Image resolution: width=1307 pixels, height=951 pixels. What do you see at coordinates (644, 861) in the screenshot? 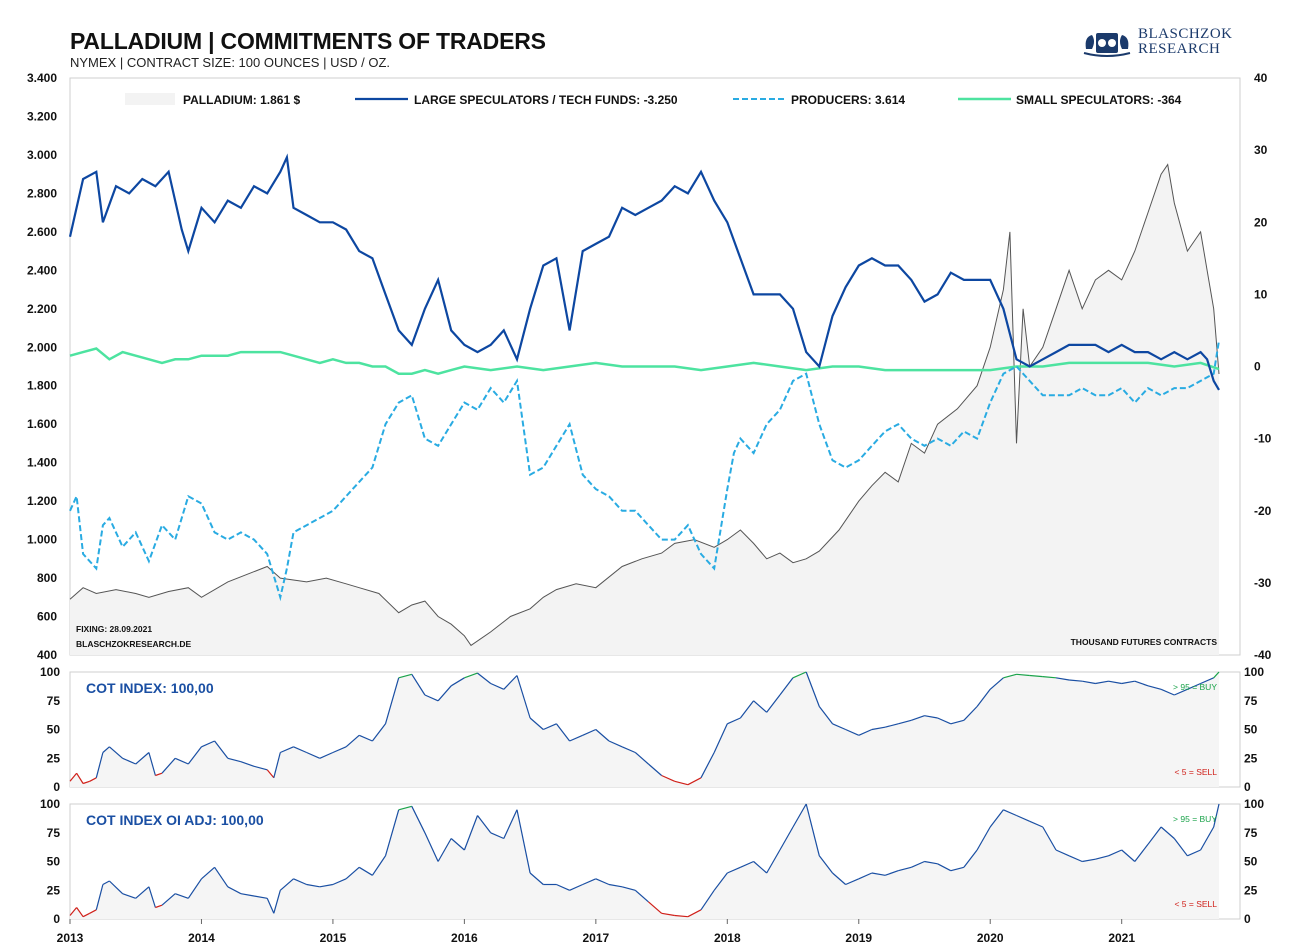
I see `cot-index-oi-adj-area` at bounding box center [644, 861].